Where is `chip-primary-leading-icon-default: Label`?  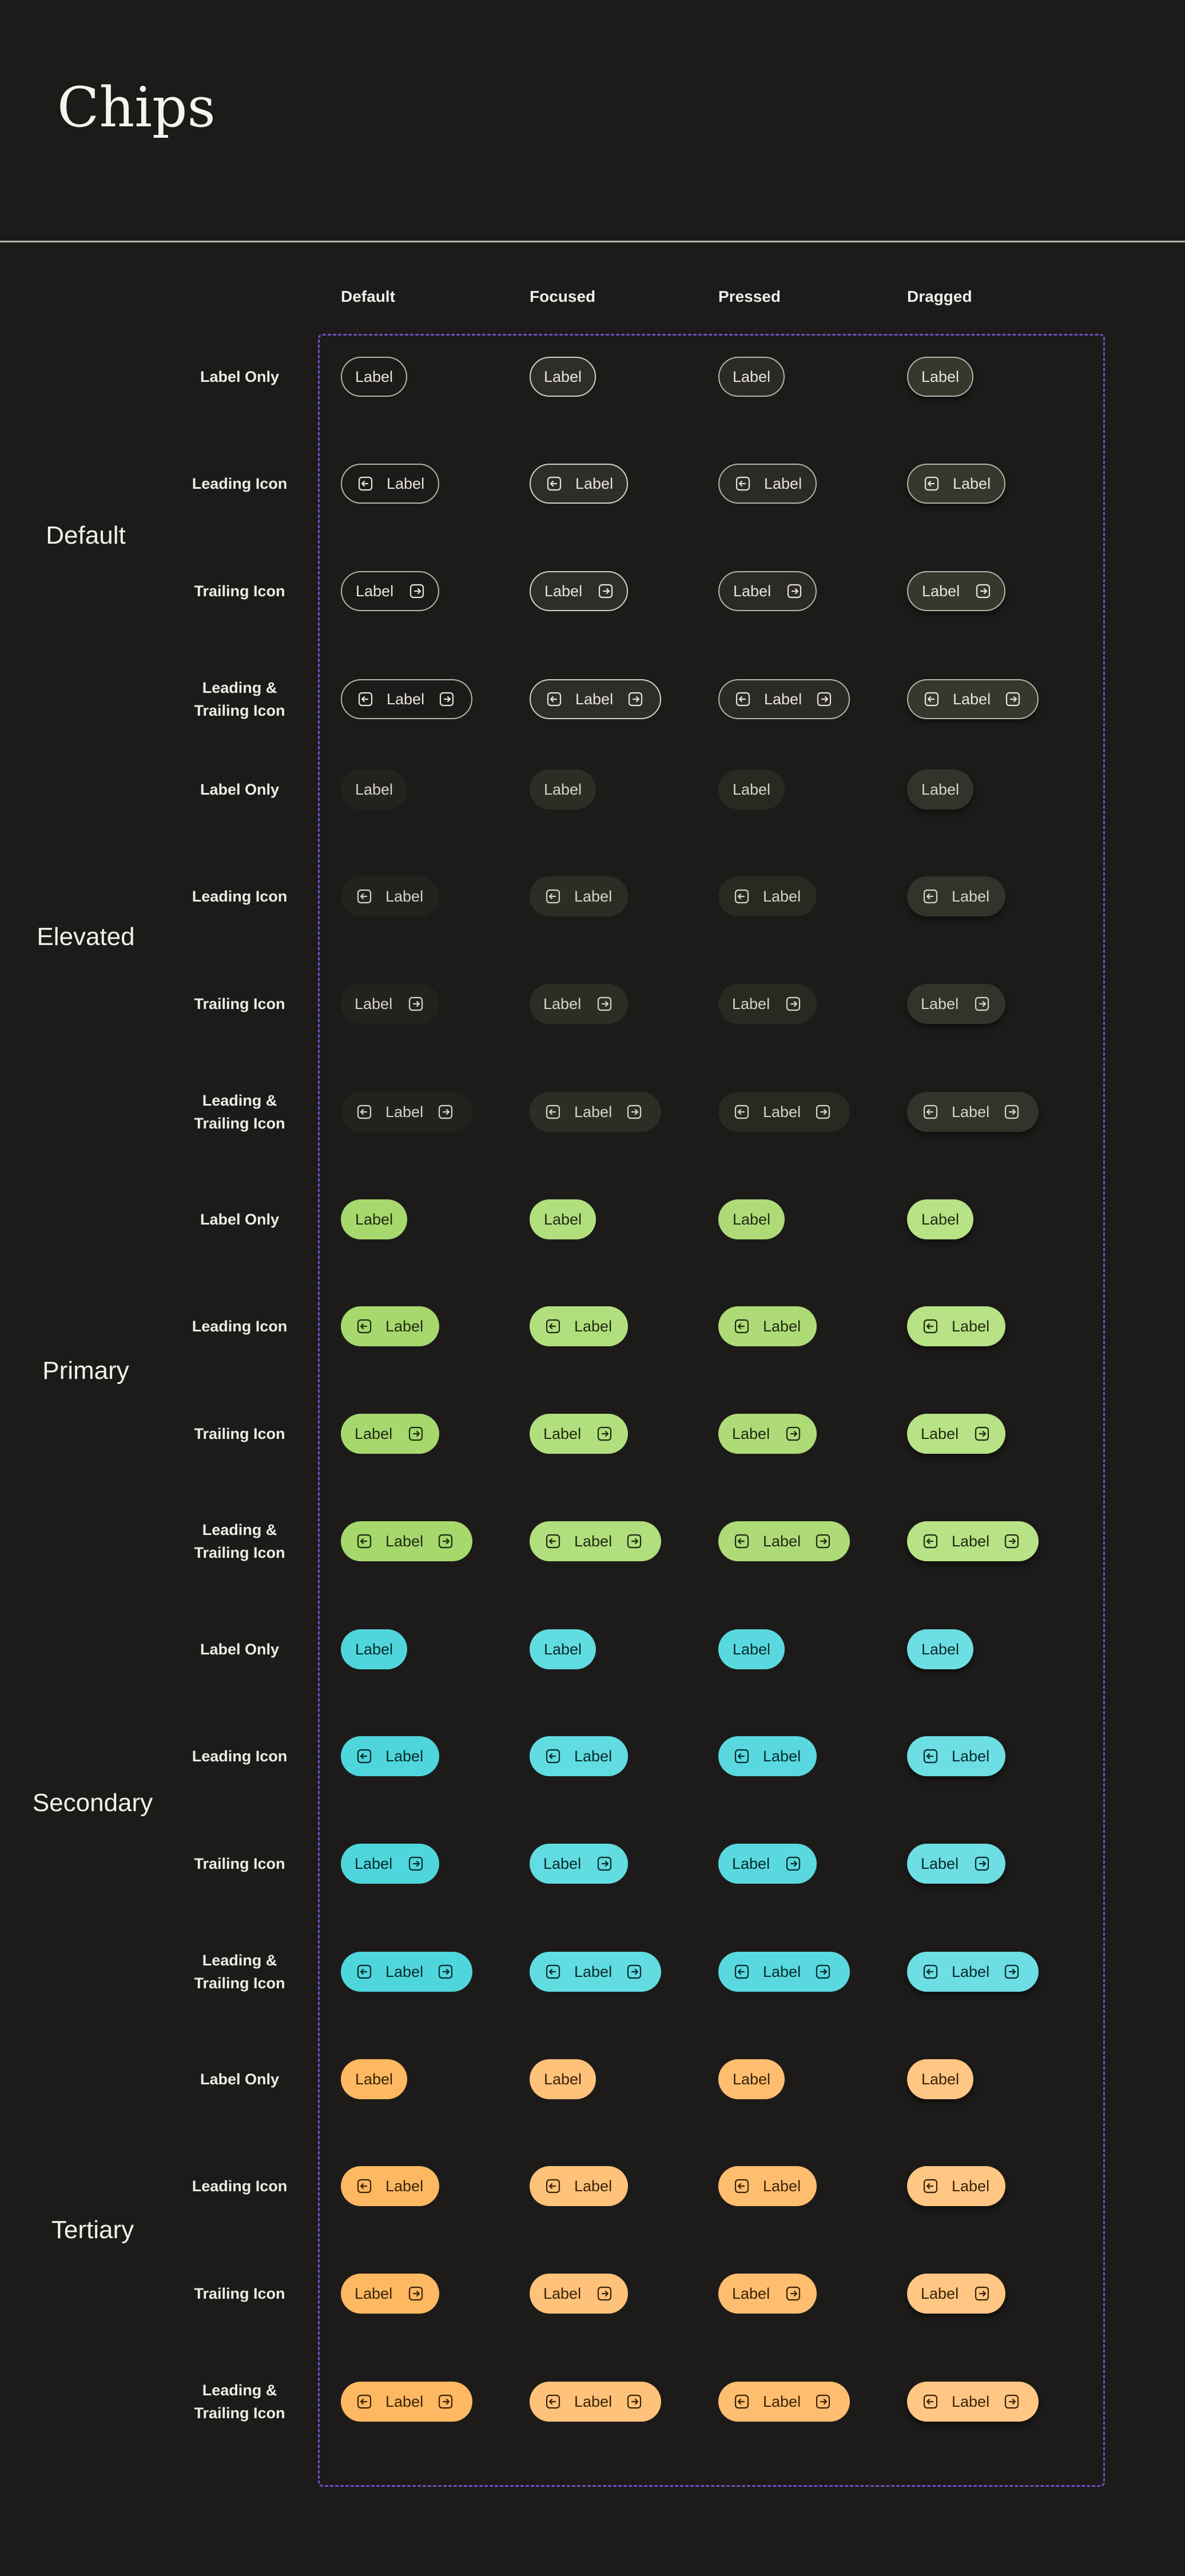 chip-primary-leading-icon-default: Label is located at coordinates (390, 1326).